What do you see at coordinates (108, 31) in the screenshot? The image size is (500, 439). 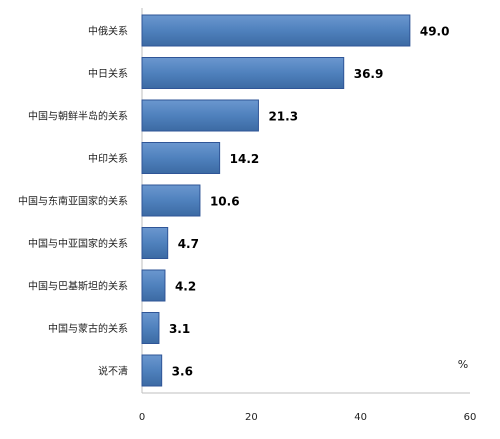 I see `category-label: 中俄关系` at bounding box center [108, 31].